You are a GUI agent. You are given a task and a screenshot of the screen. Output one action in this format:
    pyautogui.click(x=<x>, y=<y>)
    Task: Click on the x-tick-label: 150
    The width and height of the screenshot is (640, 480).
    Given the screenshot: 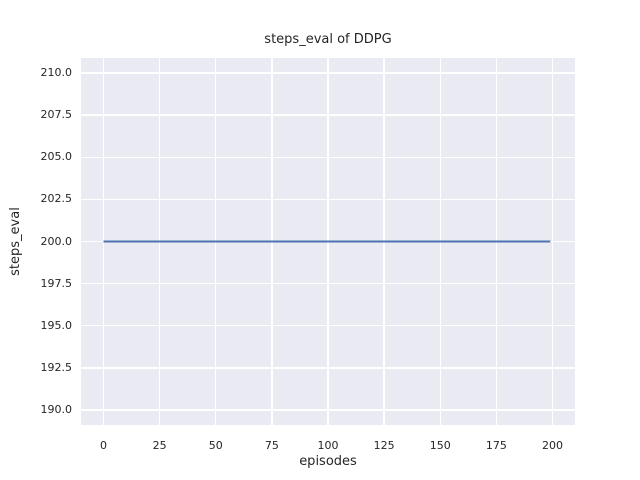 What is the action you would take?
    pyautogui.click(x=440, y=445)
    